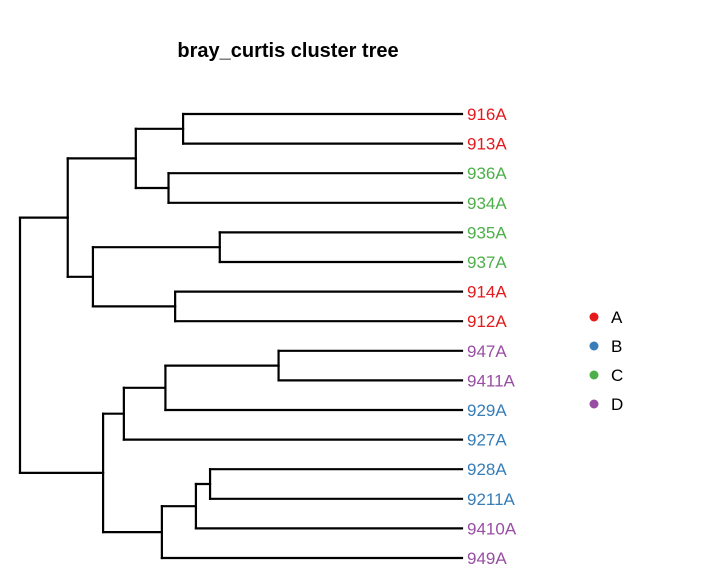  What do you see at coordinates (487, 173) in the screenshot?
I see `tip-label: 936A` at bounding box center [487, 173].